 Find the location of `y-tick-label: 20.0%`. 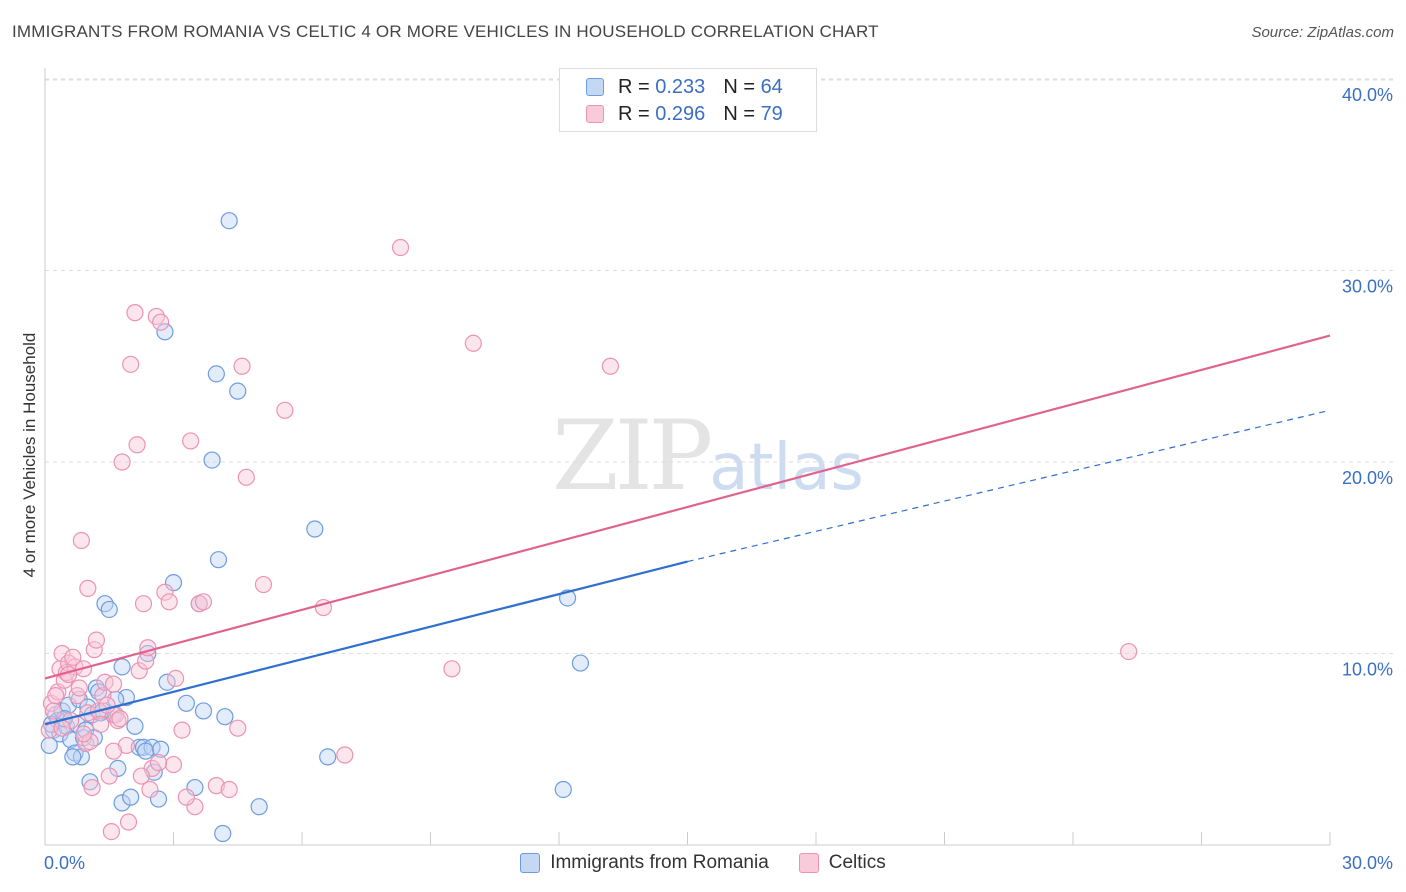

y-tick-label: 20.0% is located at coordinates (1367, 478).